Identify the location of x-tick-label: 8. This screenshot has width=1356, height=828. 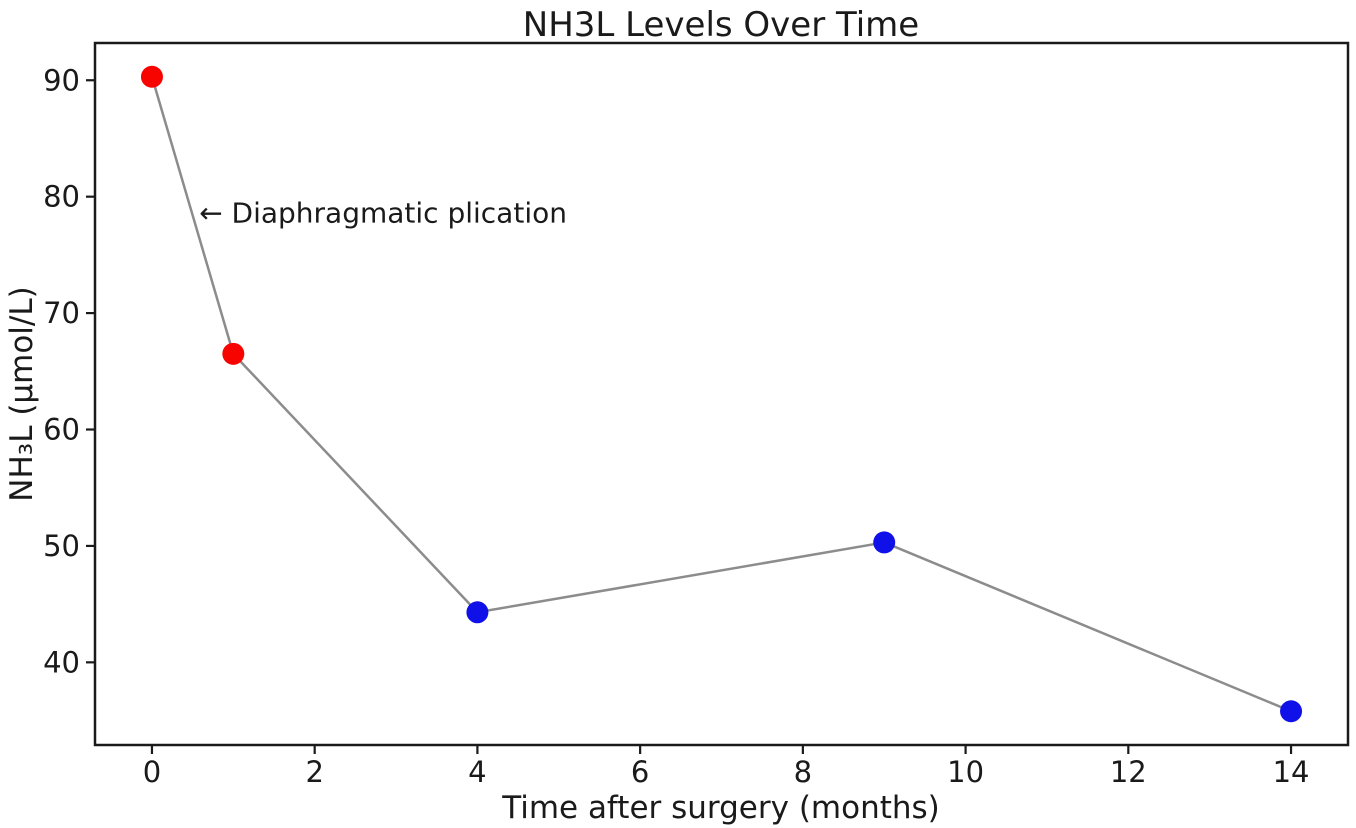
(803, 772).